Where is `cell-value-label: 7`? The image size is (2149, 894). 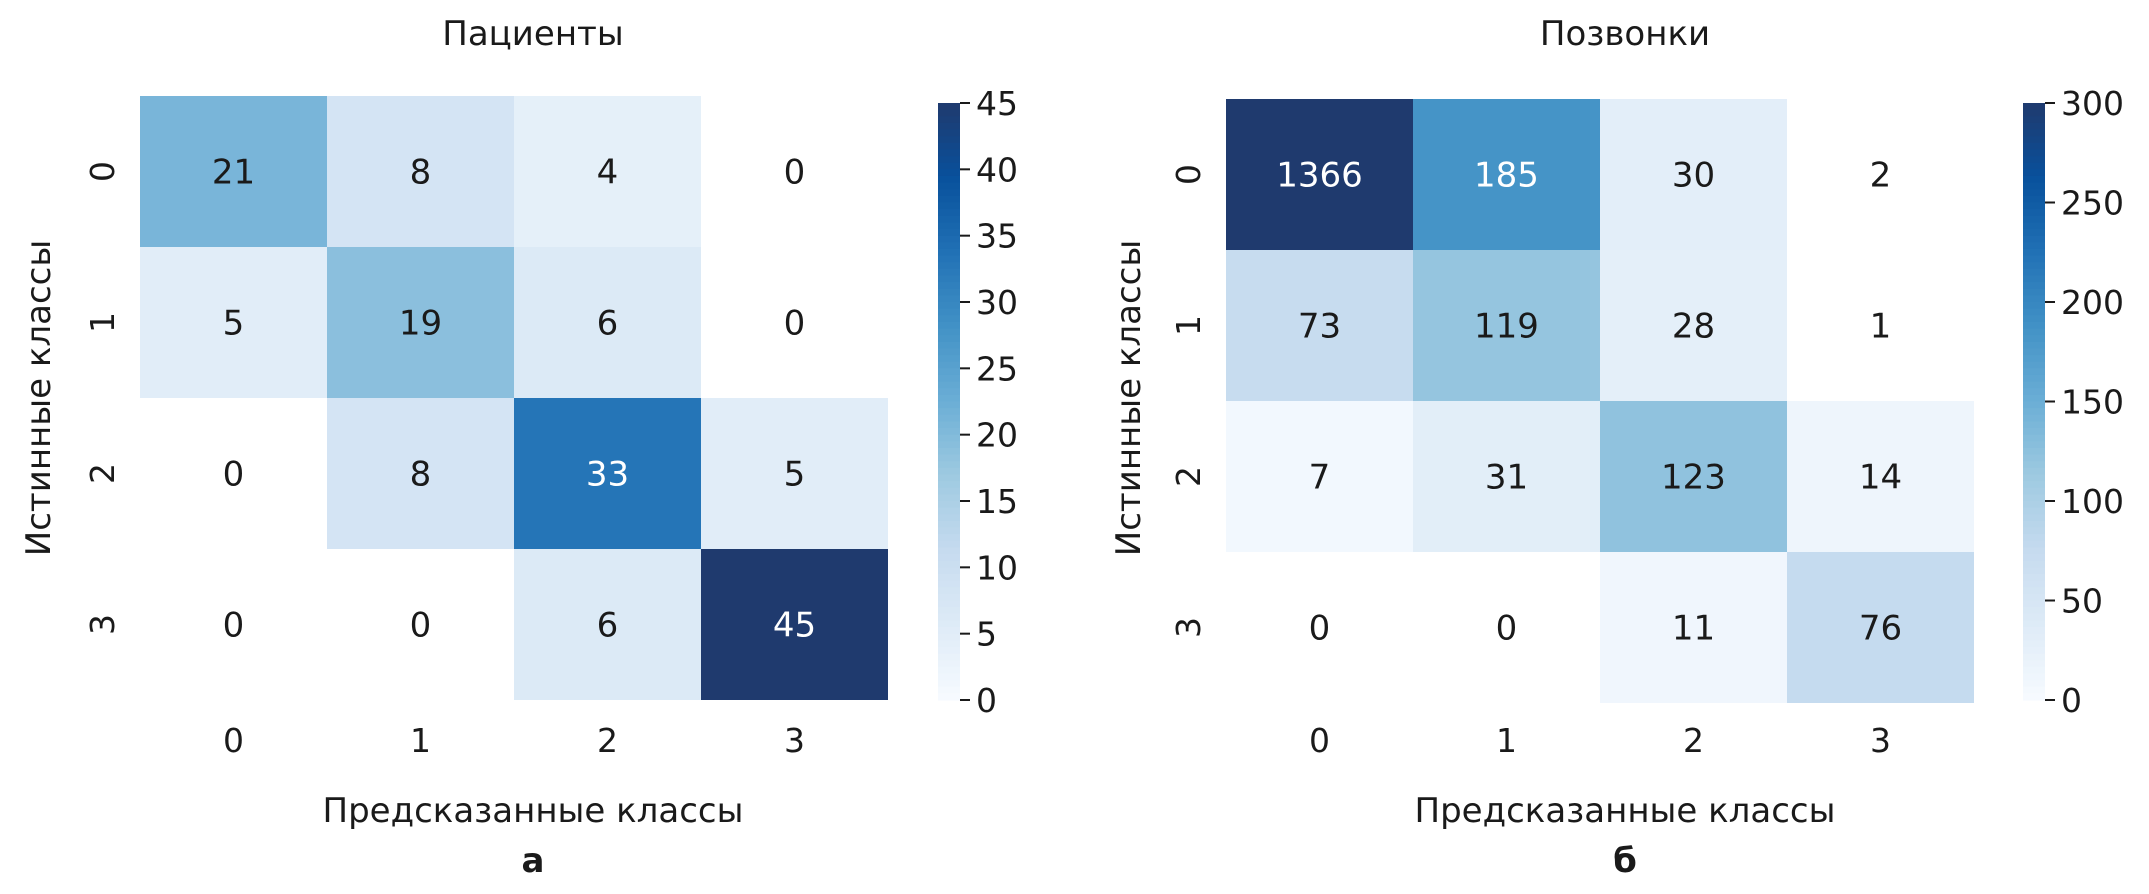
cell-value-label: 7 is located at coordinates (1320, 478).